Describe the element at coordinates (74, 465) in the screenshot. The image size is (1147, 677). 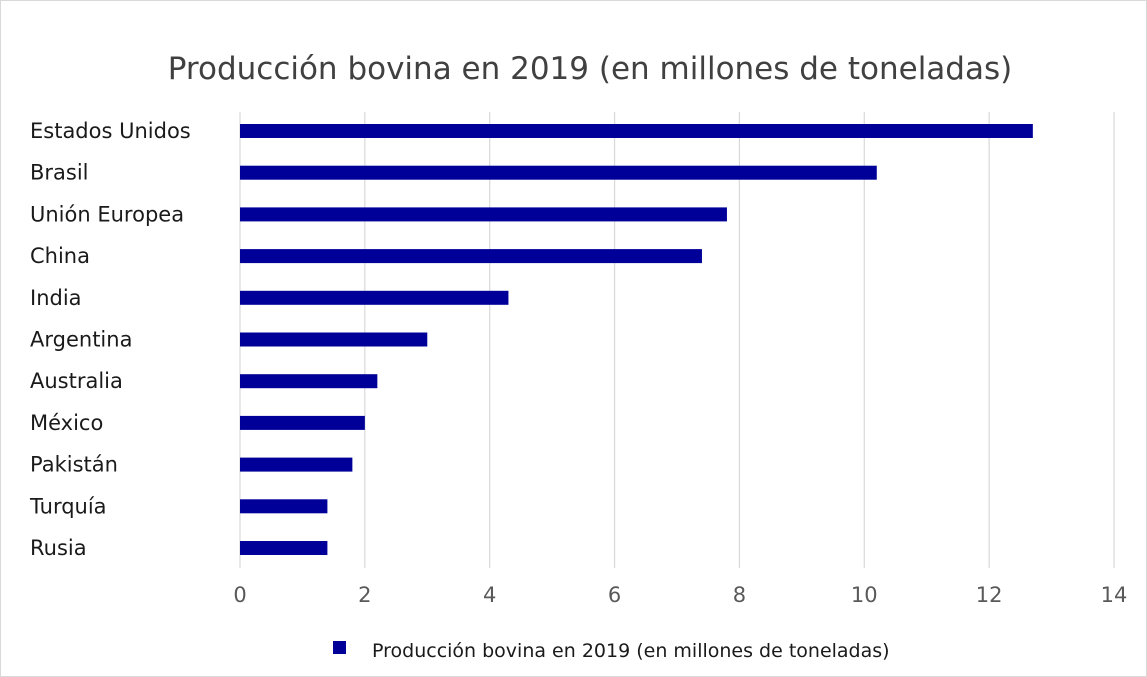
I see `category-label: Pakistán` at that location.